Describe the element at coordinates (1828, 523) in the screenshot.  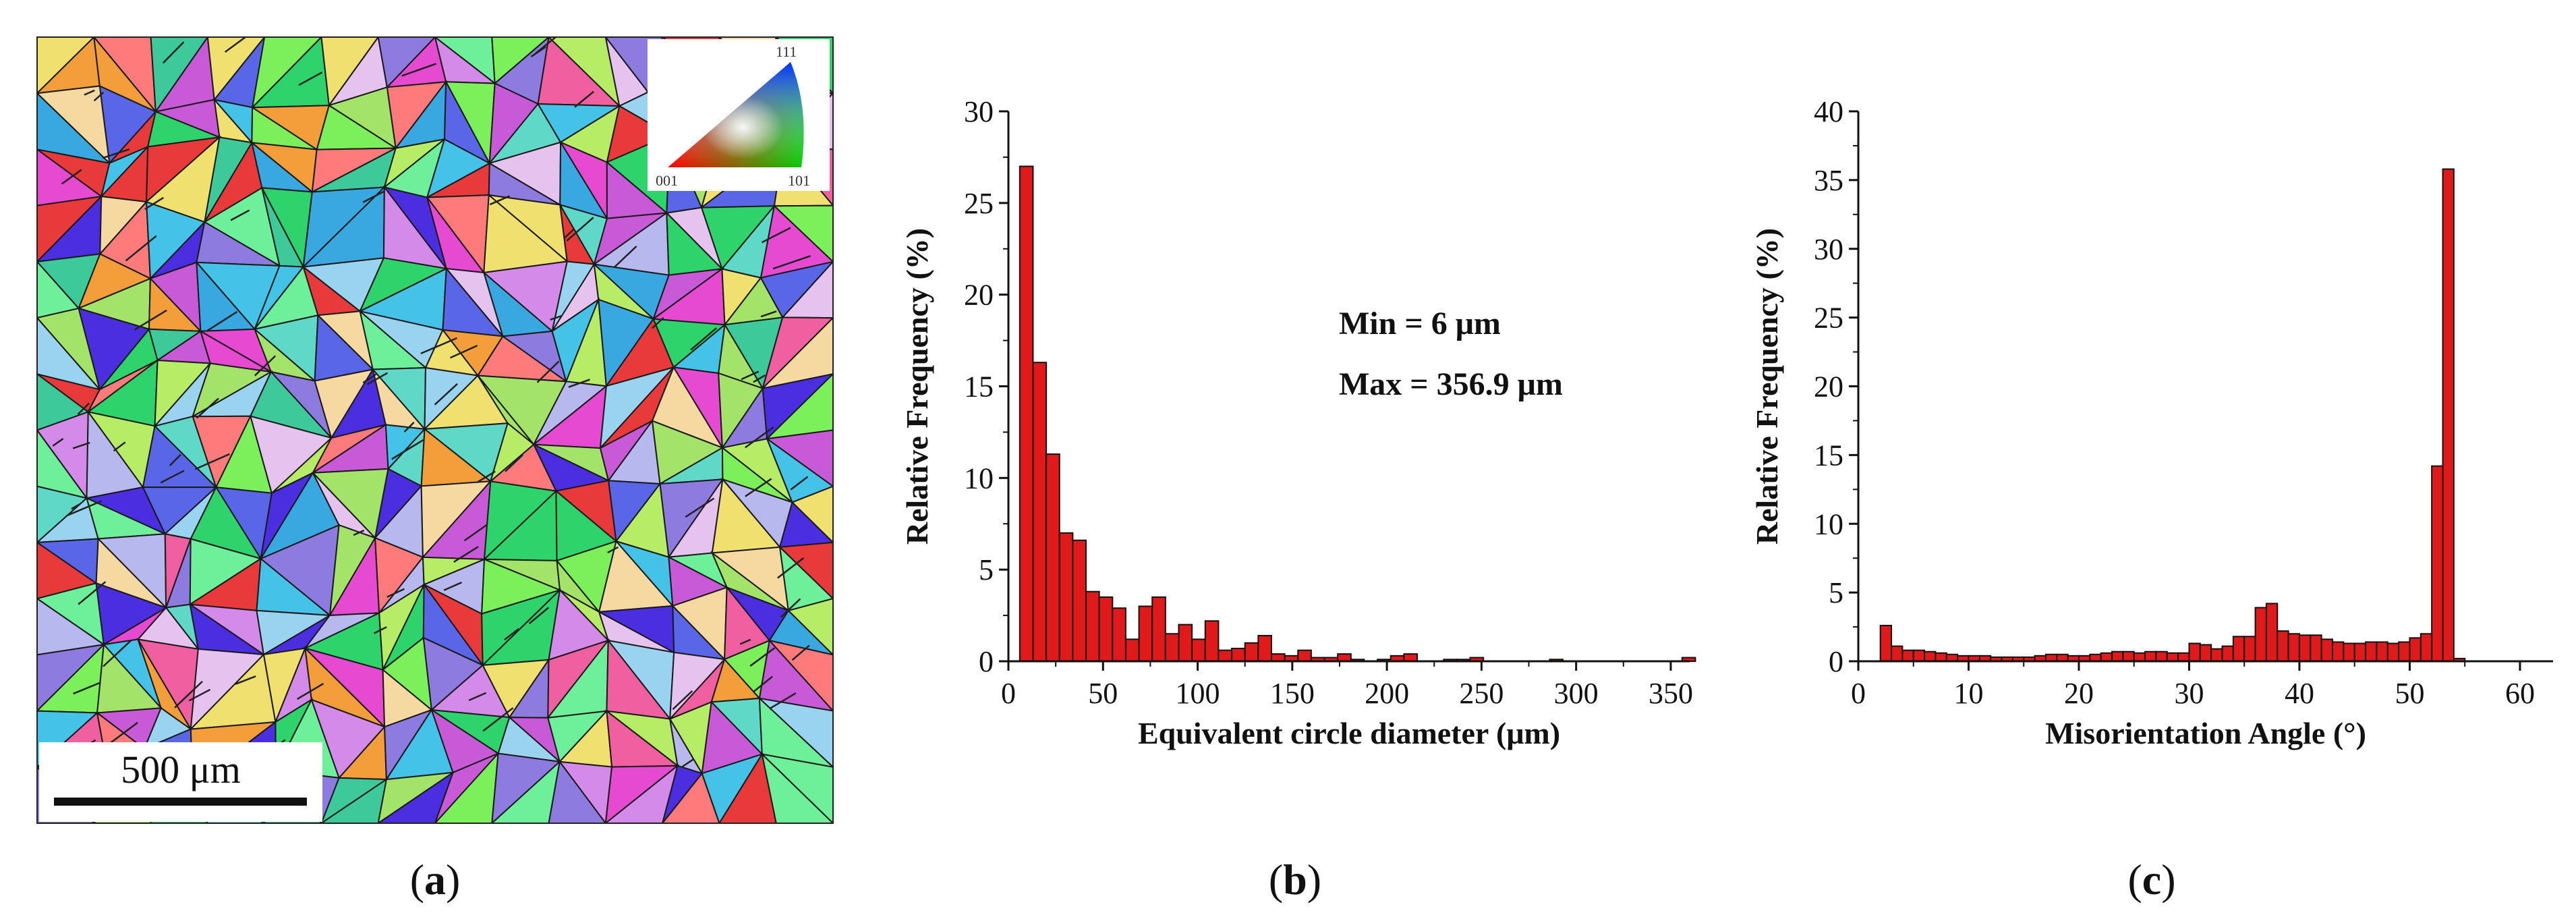
I see `y-tick-label: 10` at that location.